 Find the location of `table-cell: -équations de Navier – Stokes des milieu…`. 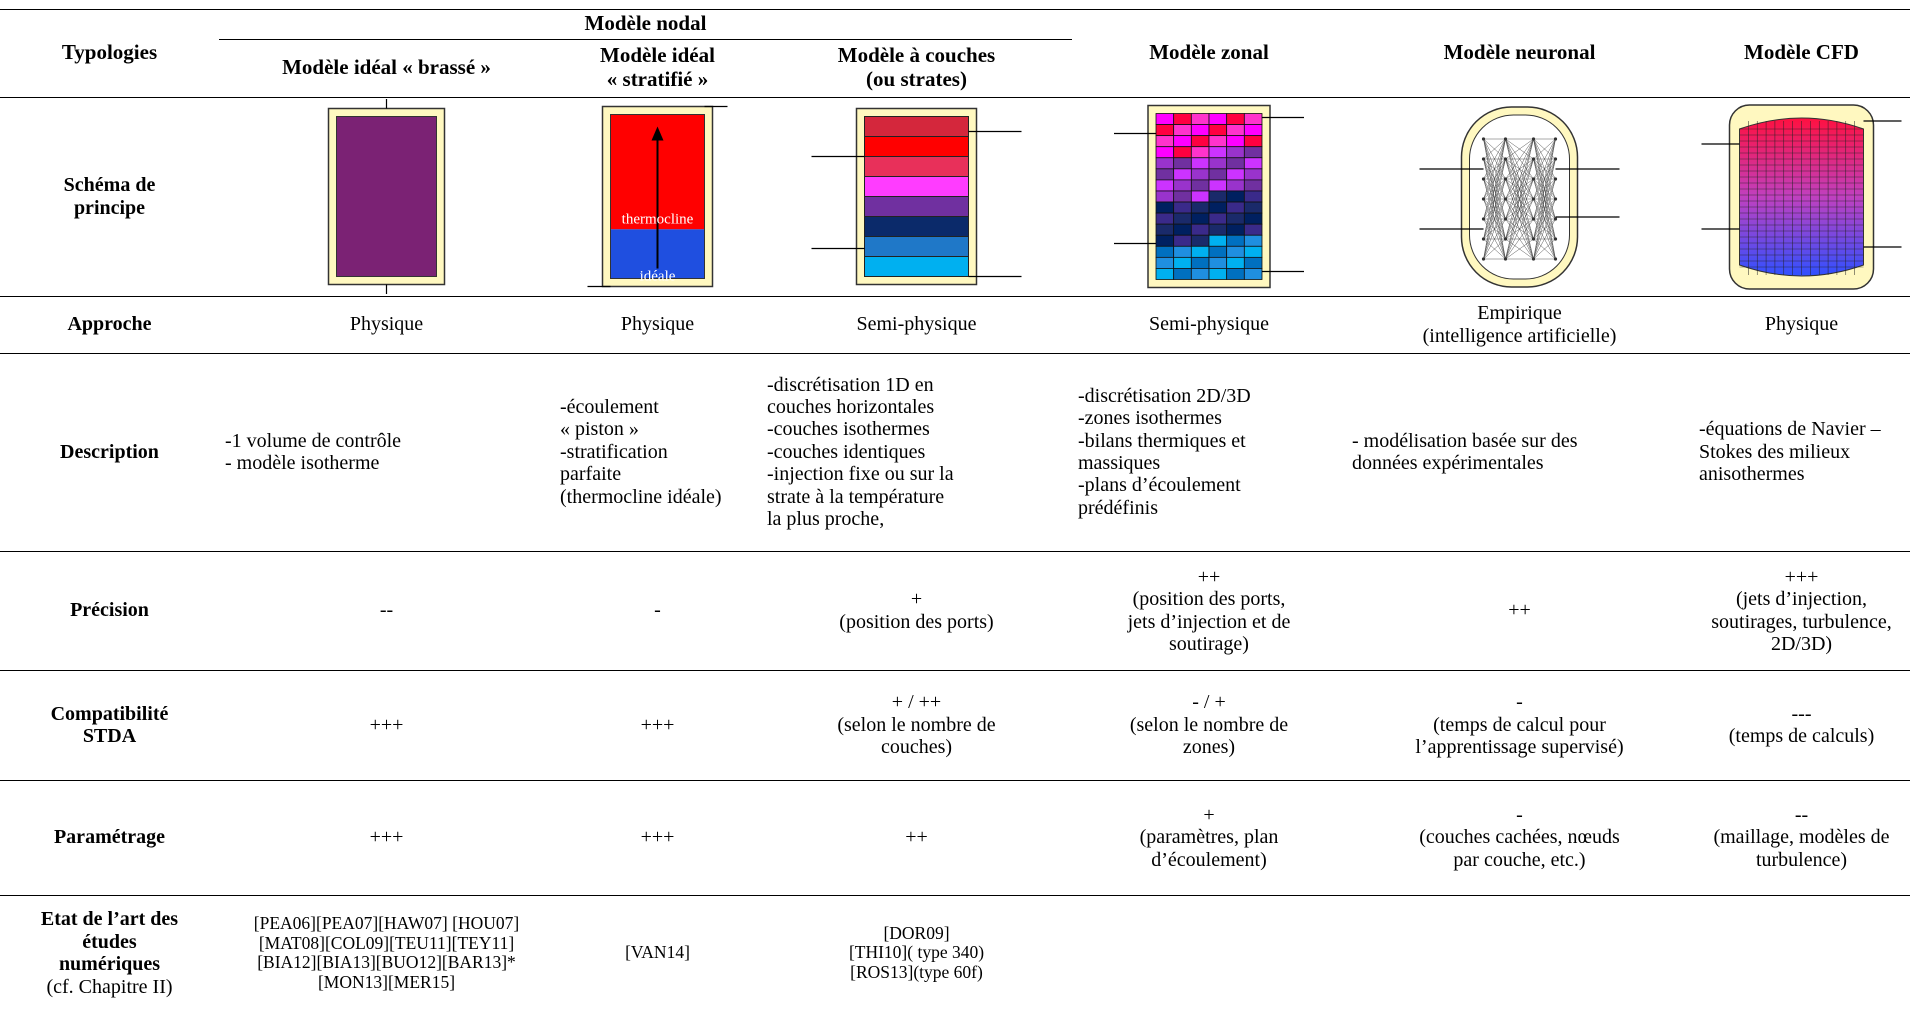

table-cell: -équations de Navier – Stokes des milieu… is located at coordinates (1801, 451).